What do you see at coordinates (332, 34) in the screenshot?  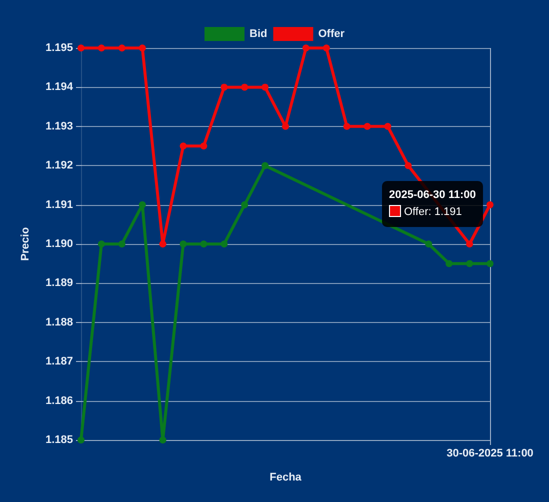 I see `legend-label: Offer` at bounding box center [332, 34].